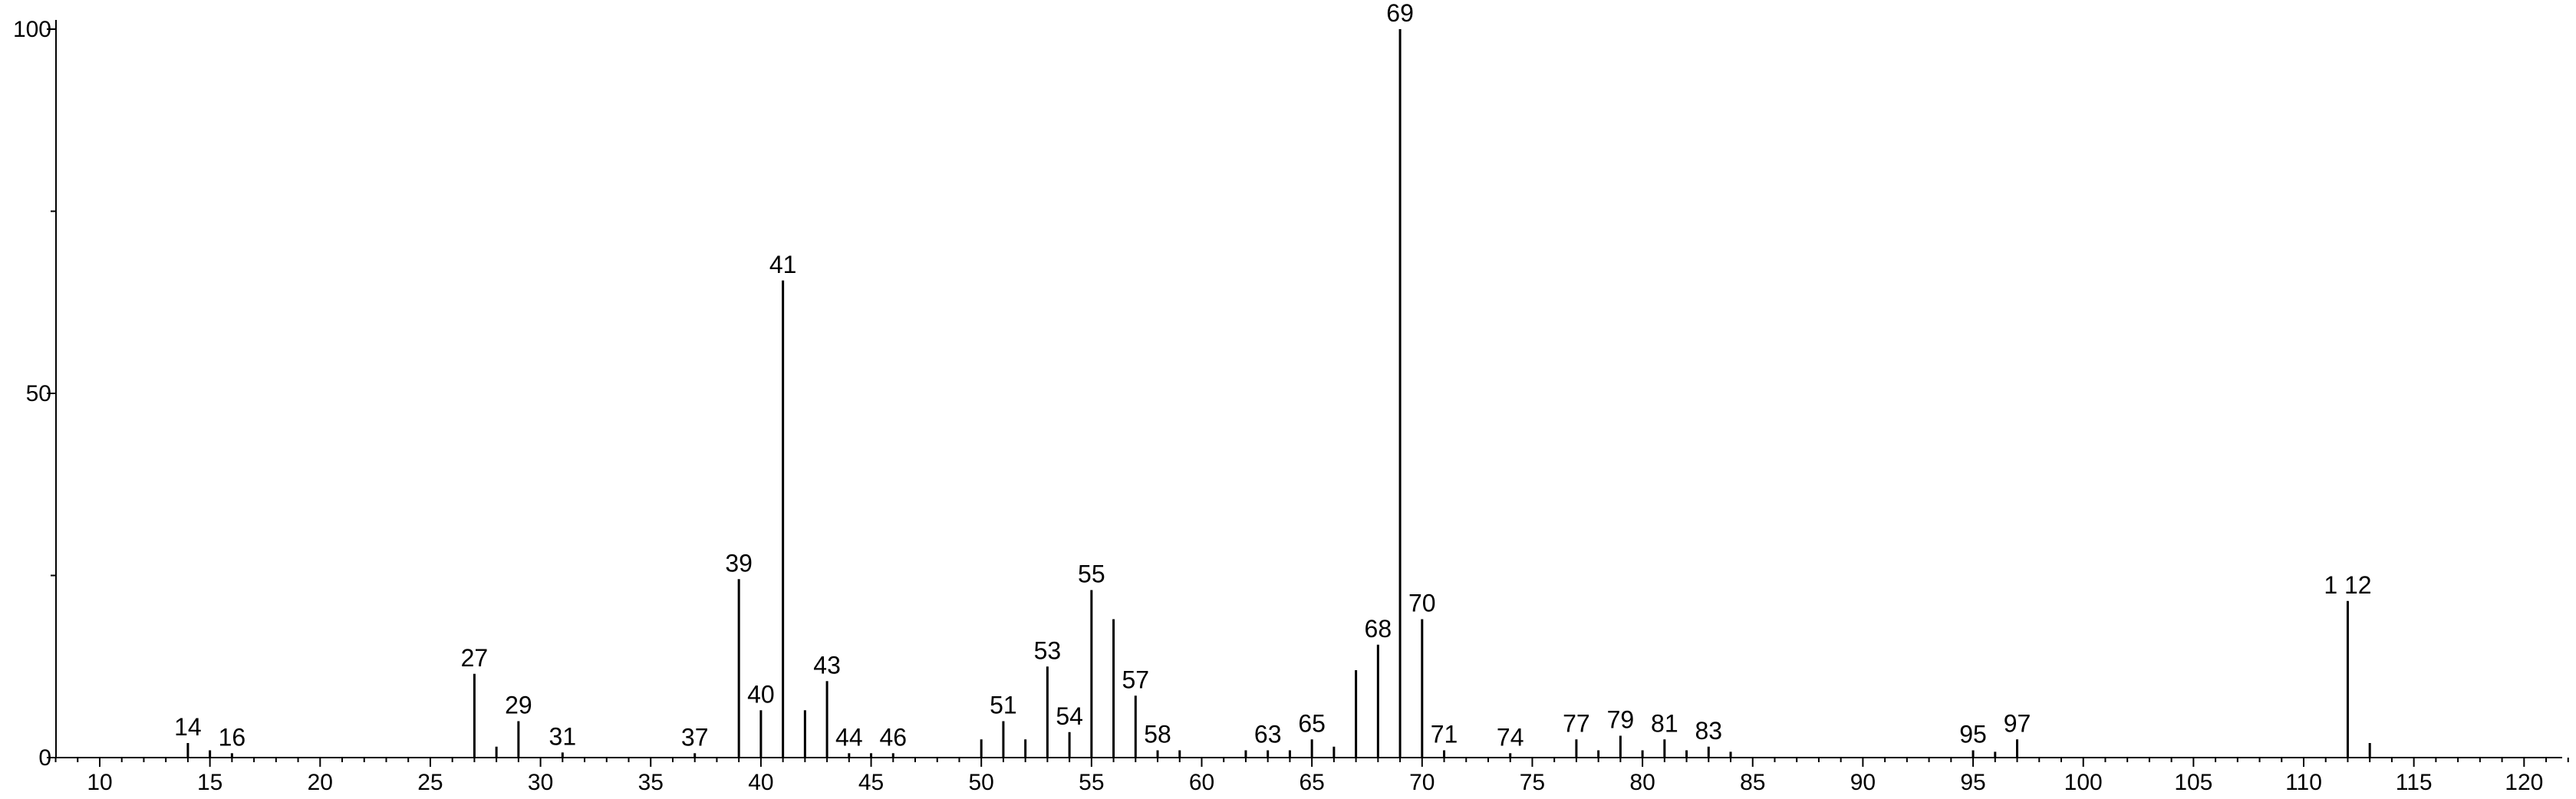 The image size is (2576, 799). What do you see at coordinates (1312, 723) in the screenshot?
I see `peak-label: 65` at bounding box center [1312, 723].